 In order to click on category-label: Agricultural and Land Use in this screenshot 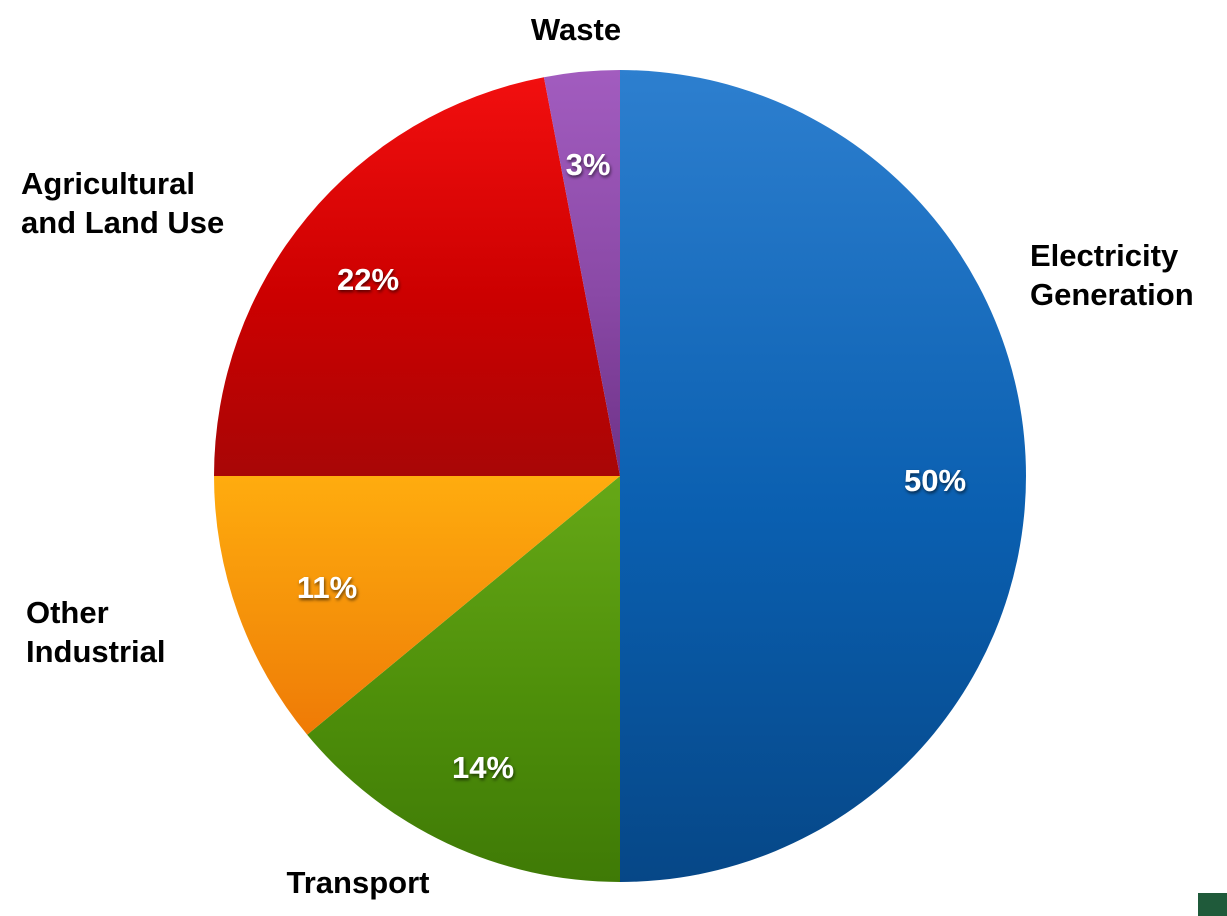, I will do `click(122, 203)`.